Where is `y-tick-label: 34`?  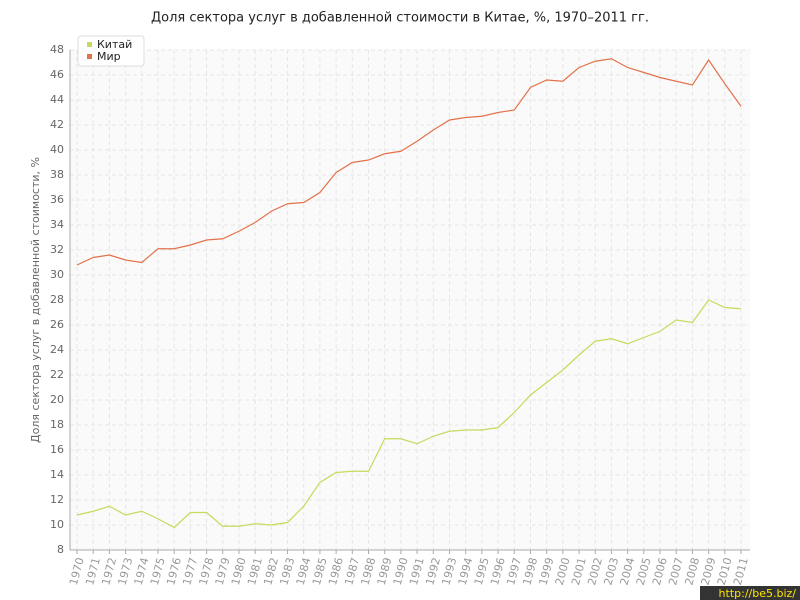 y-tick-label: 34 is located at coordinates (57, 224).